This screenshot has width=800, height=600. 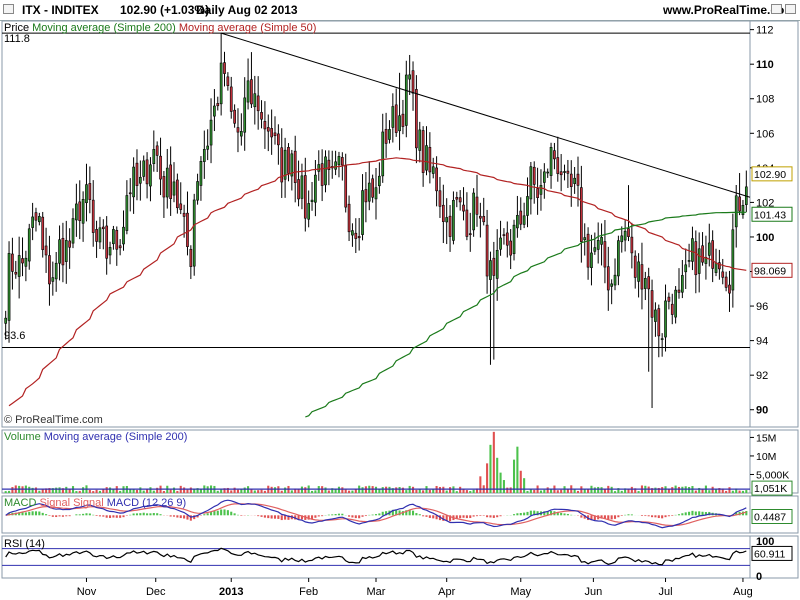 What do you see at coordinates (88, 503) in the screenshot?
I see `legend-signal-b: Signal` at bounding box center [88, 503].